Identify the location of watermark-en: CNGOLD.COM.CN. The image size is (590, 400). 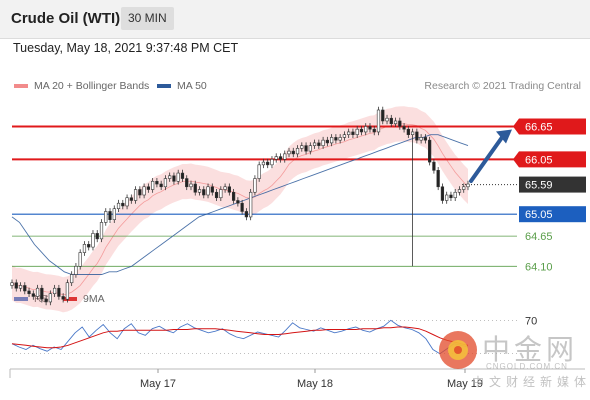
(527, 366).